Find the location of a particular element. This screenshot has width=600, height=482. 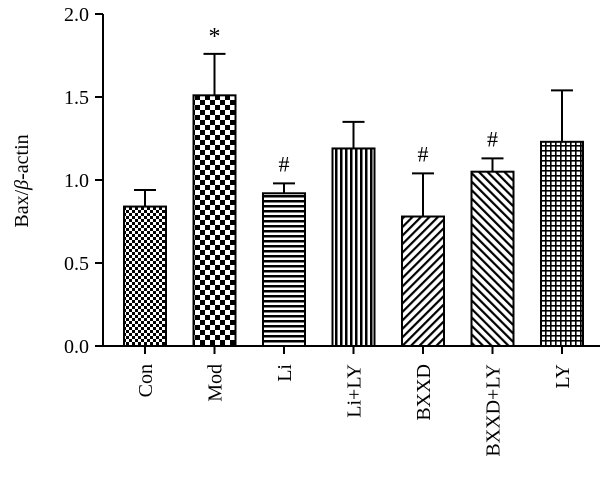

x-tick-label: Con is located at coordinates (146, 380).